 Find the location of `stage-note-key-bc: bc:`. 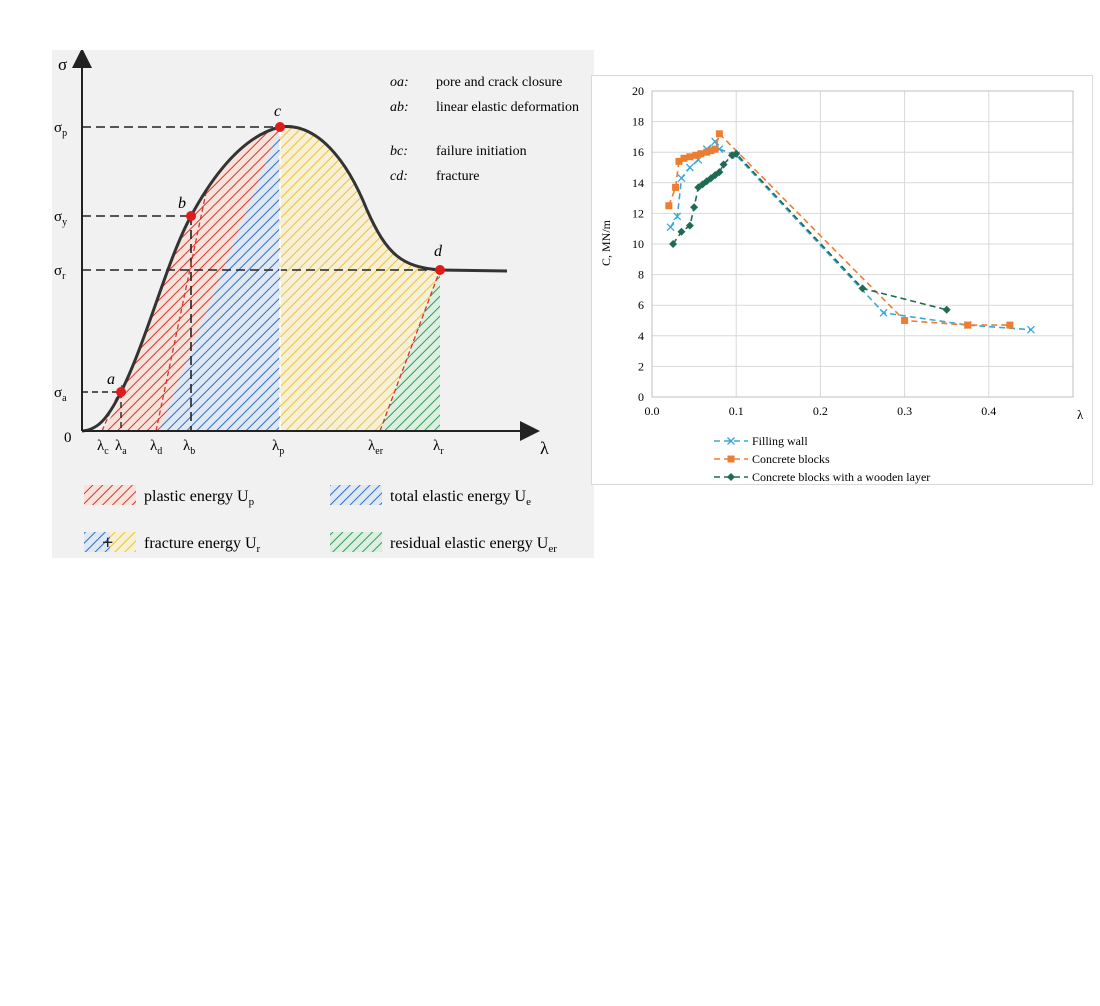

stage-note-key-bc: bc: is located at coordinates (399, 151).